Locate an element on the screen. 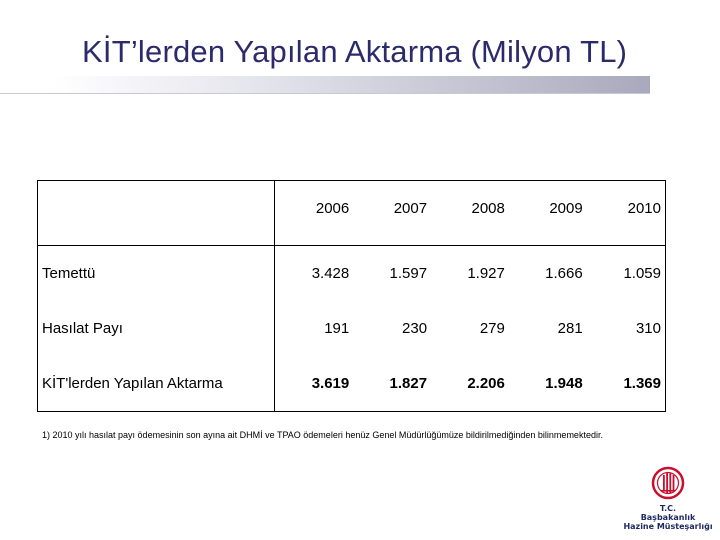 This screenshot has width=720, height=540. logo-text-tc: T.C. is located at coordinates (668, 508).